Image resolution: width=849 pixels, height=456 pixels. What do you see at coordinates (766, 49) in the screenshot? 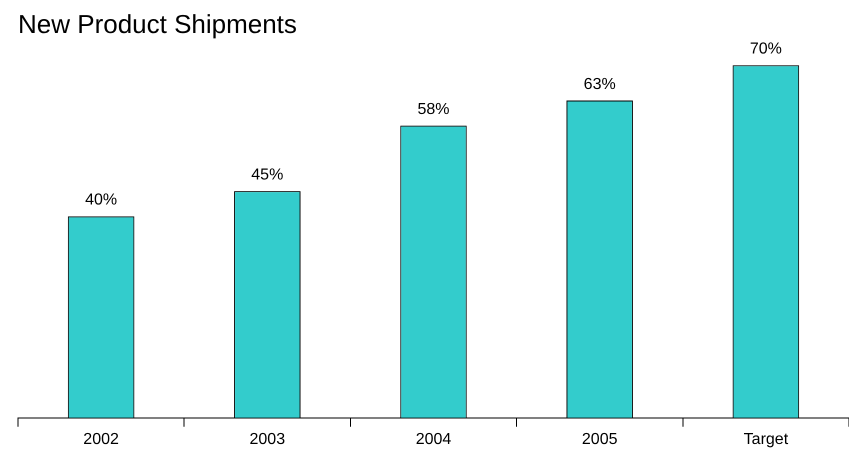
I see `data-label: 70%` at bounding box center [766, 49].